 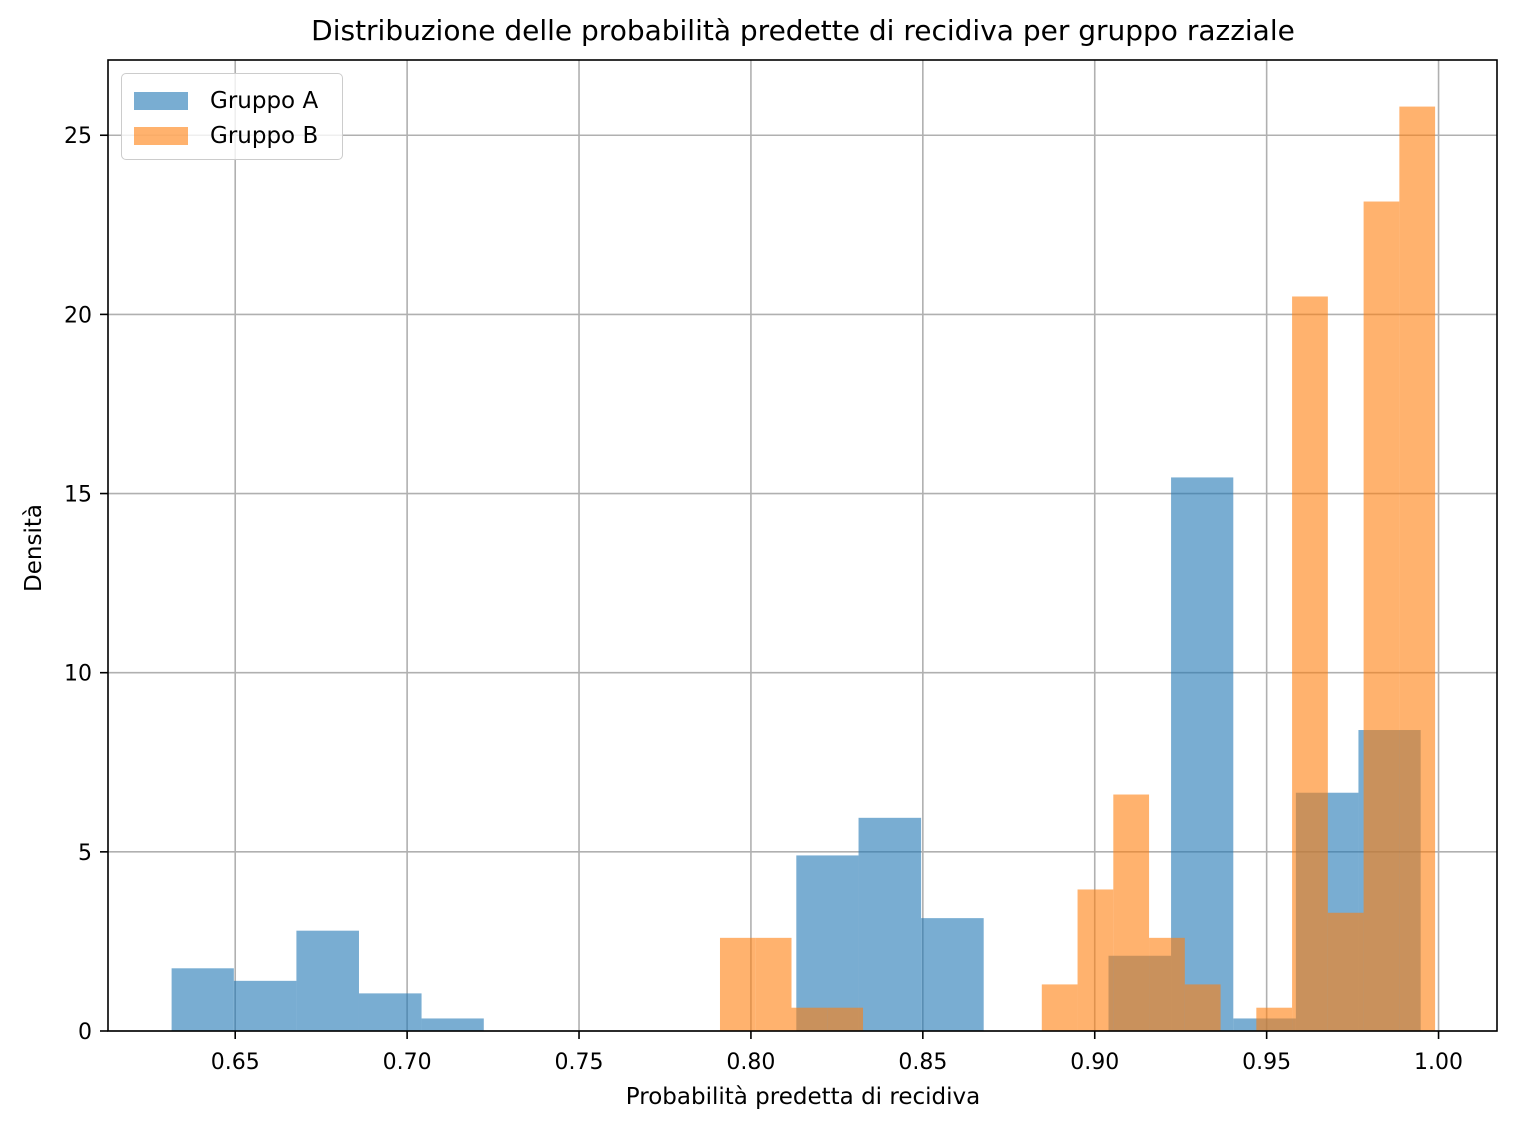 I want to click on legend-item-series-b: Gruppo B, so click(x=226, y=136).